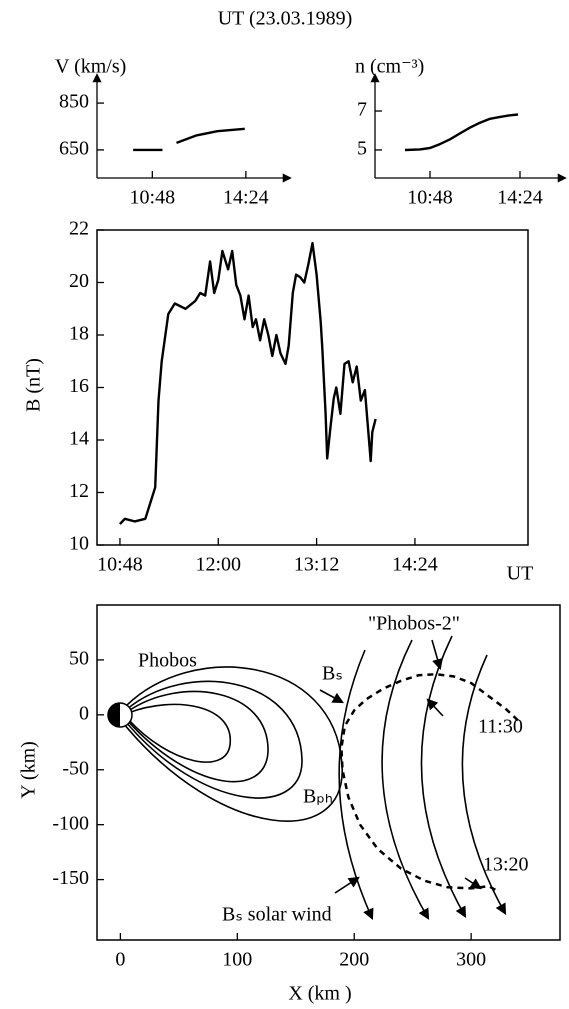  What do you see at coordinates (354, 960) in the screenshot?
I see `x-tick-label: 200` at bounding box center [354, 960].